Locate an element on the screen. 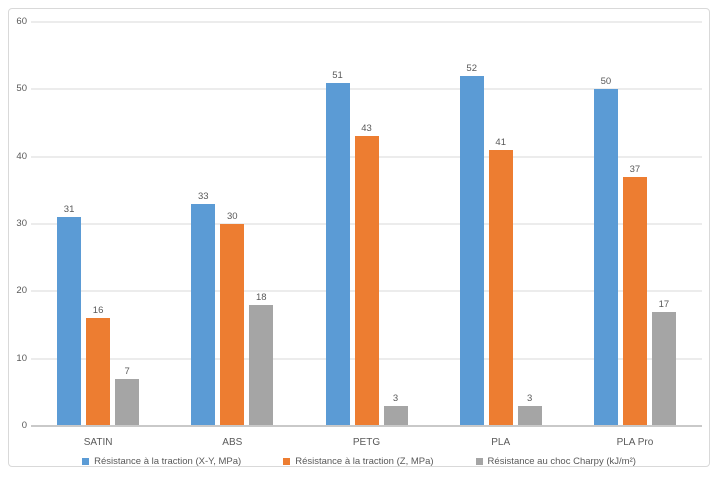 The height and width of the screenshot is (480, 724). legend-item: Résistance au choc Charpy (kJ/m²) is located at coordinates (555, 461).